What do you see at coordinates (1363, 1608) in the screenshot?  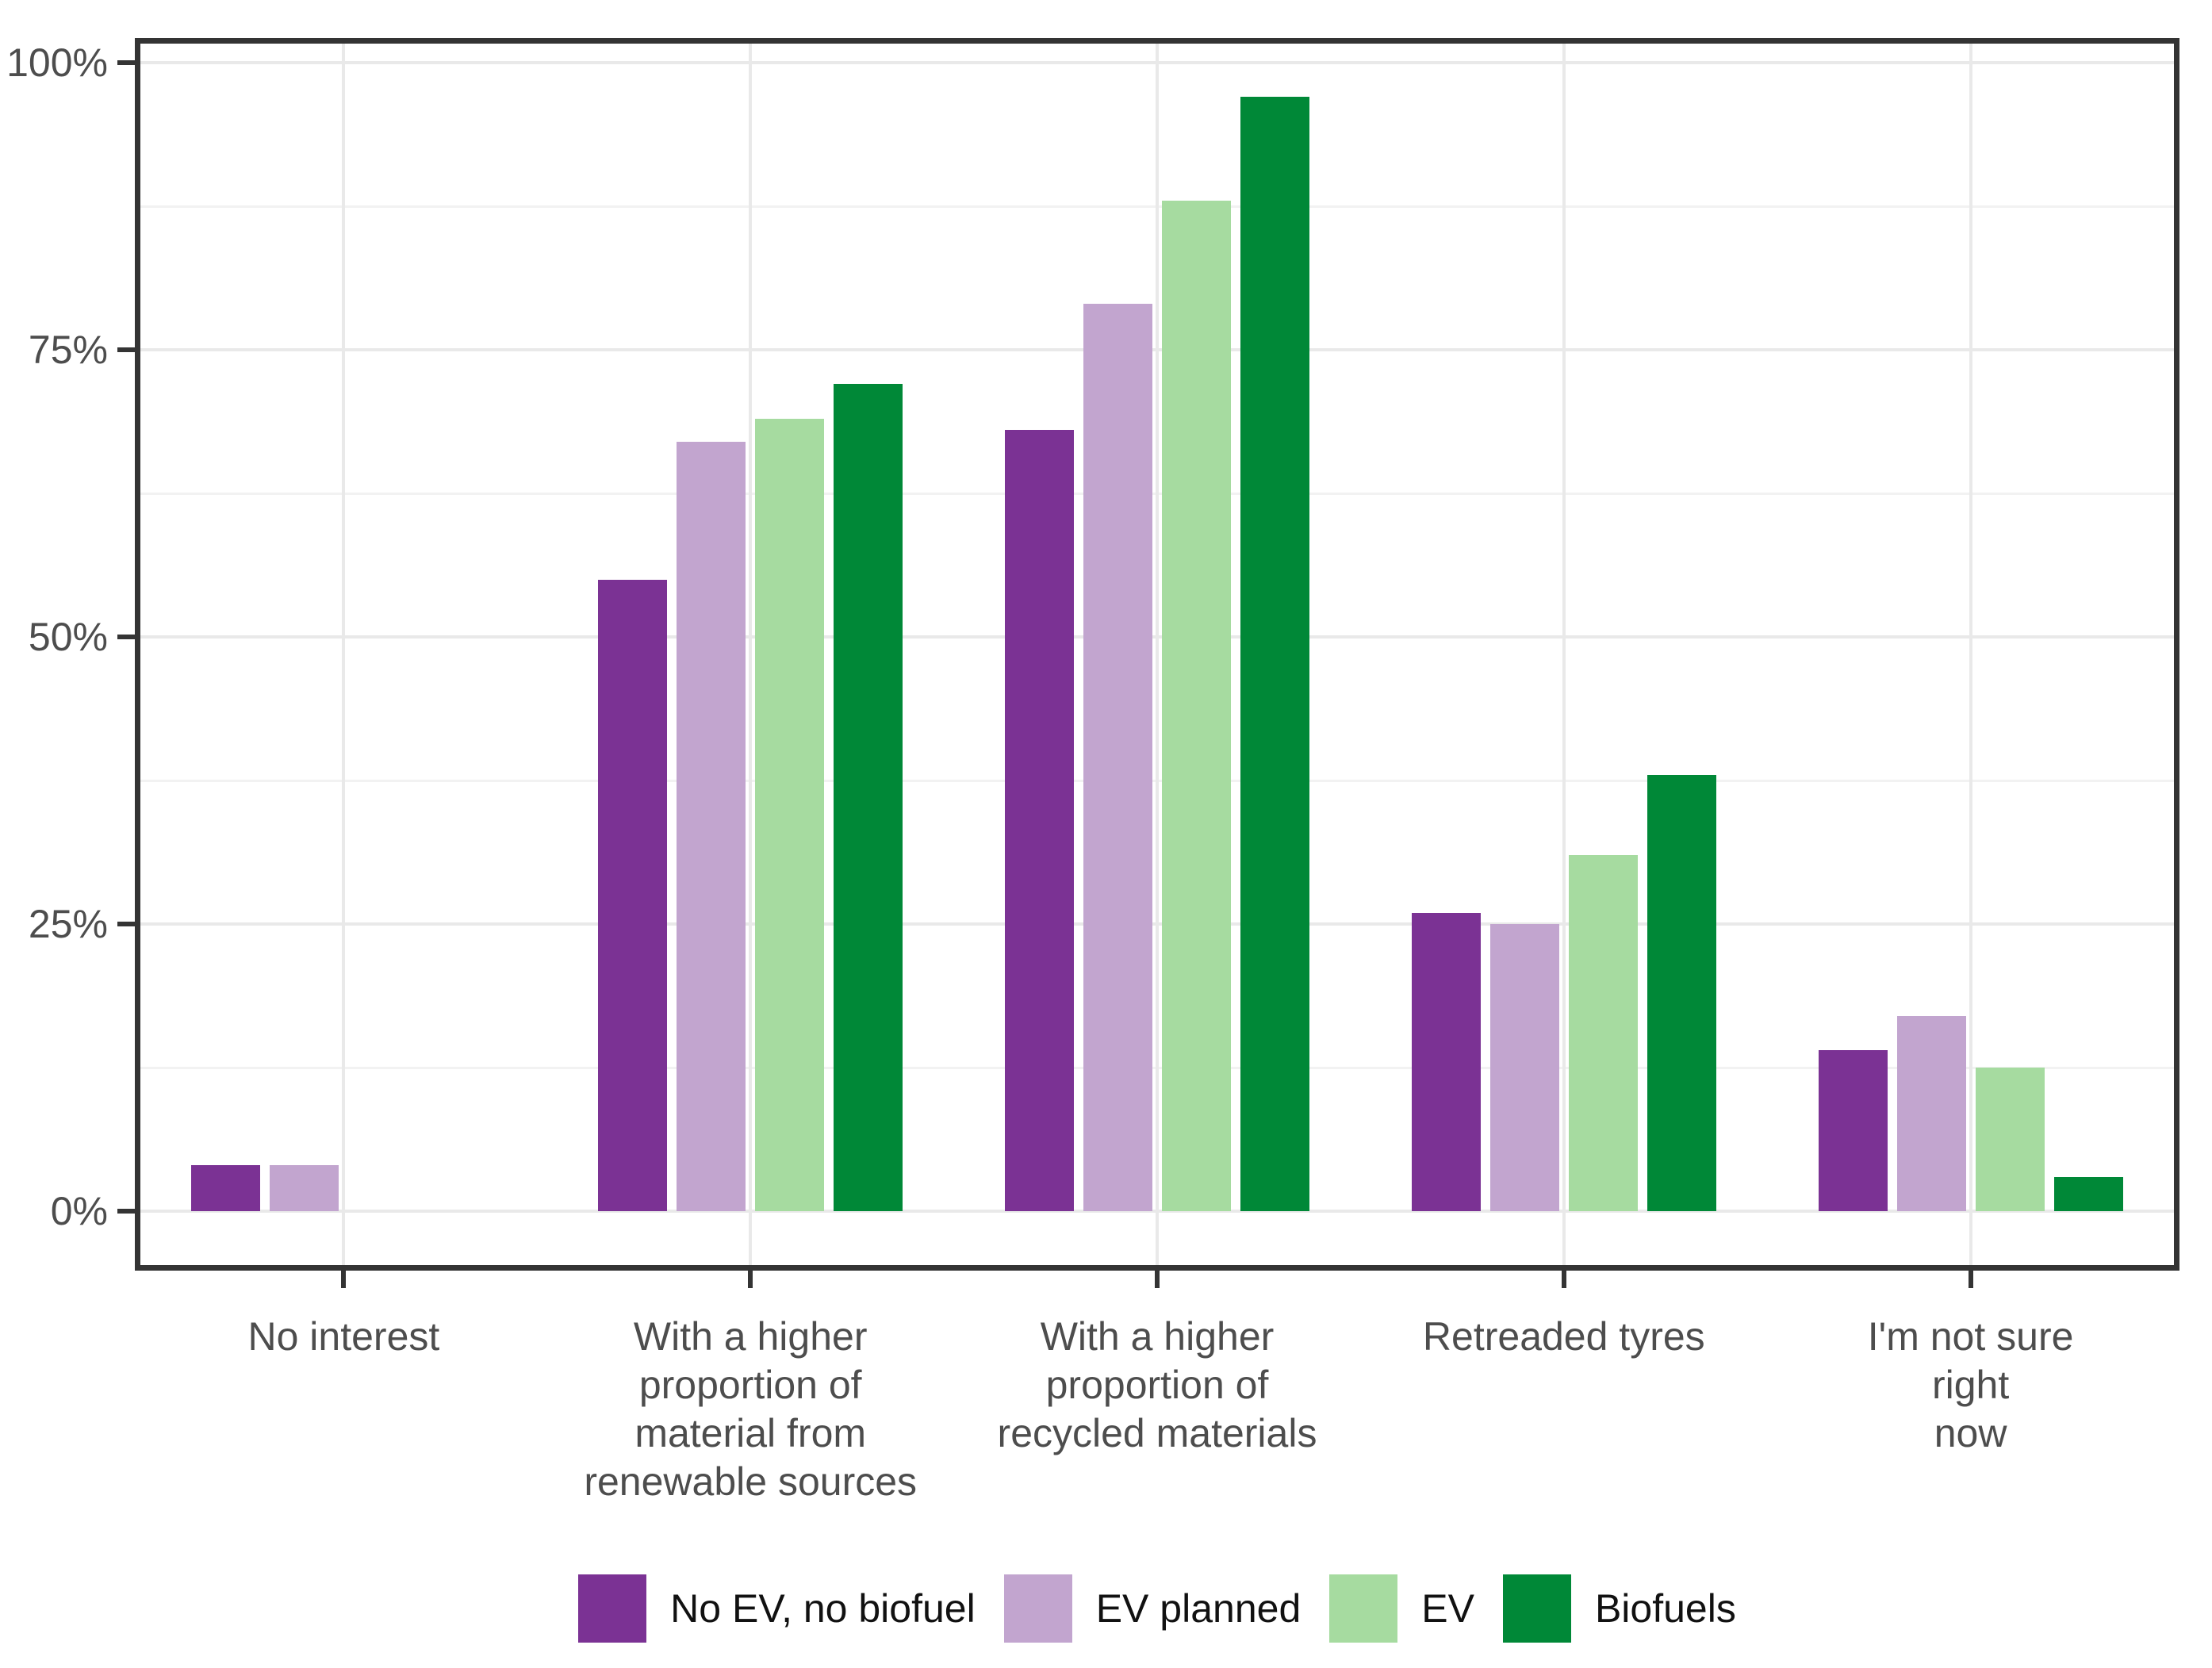 I see `legend-swatch-ev` at bounding box center [1363, 1608].